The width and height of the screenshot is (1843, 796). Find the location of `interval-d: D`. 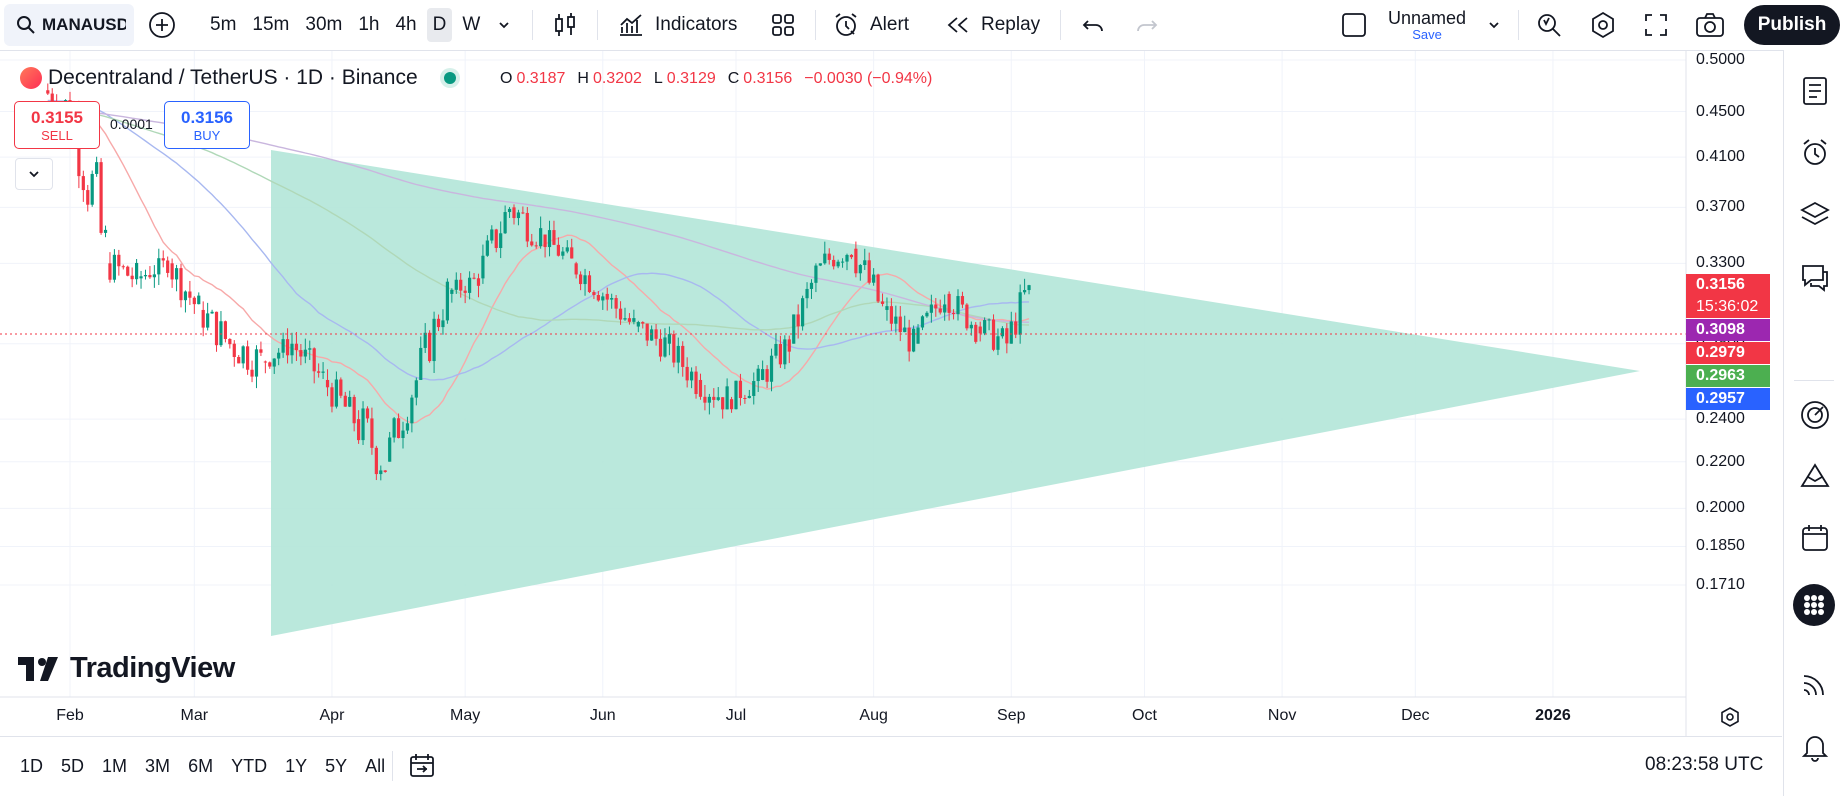

interval-d: D is located at coordinates (439, 25).